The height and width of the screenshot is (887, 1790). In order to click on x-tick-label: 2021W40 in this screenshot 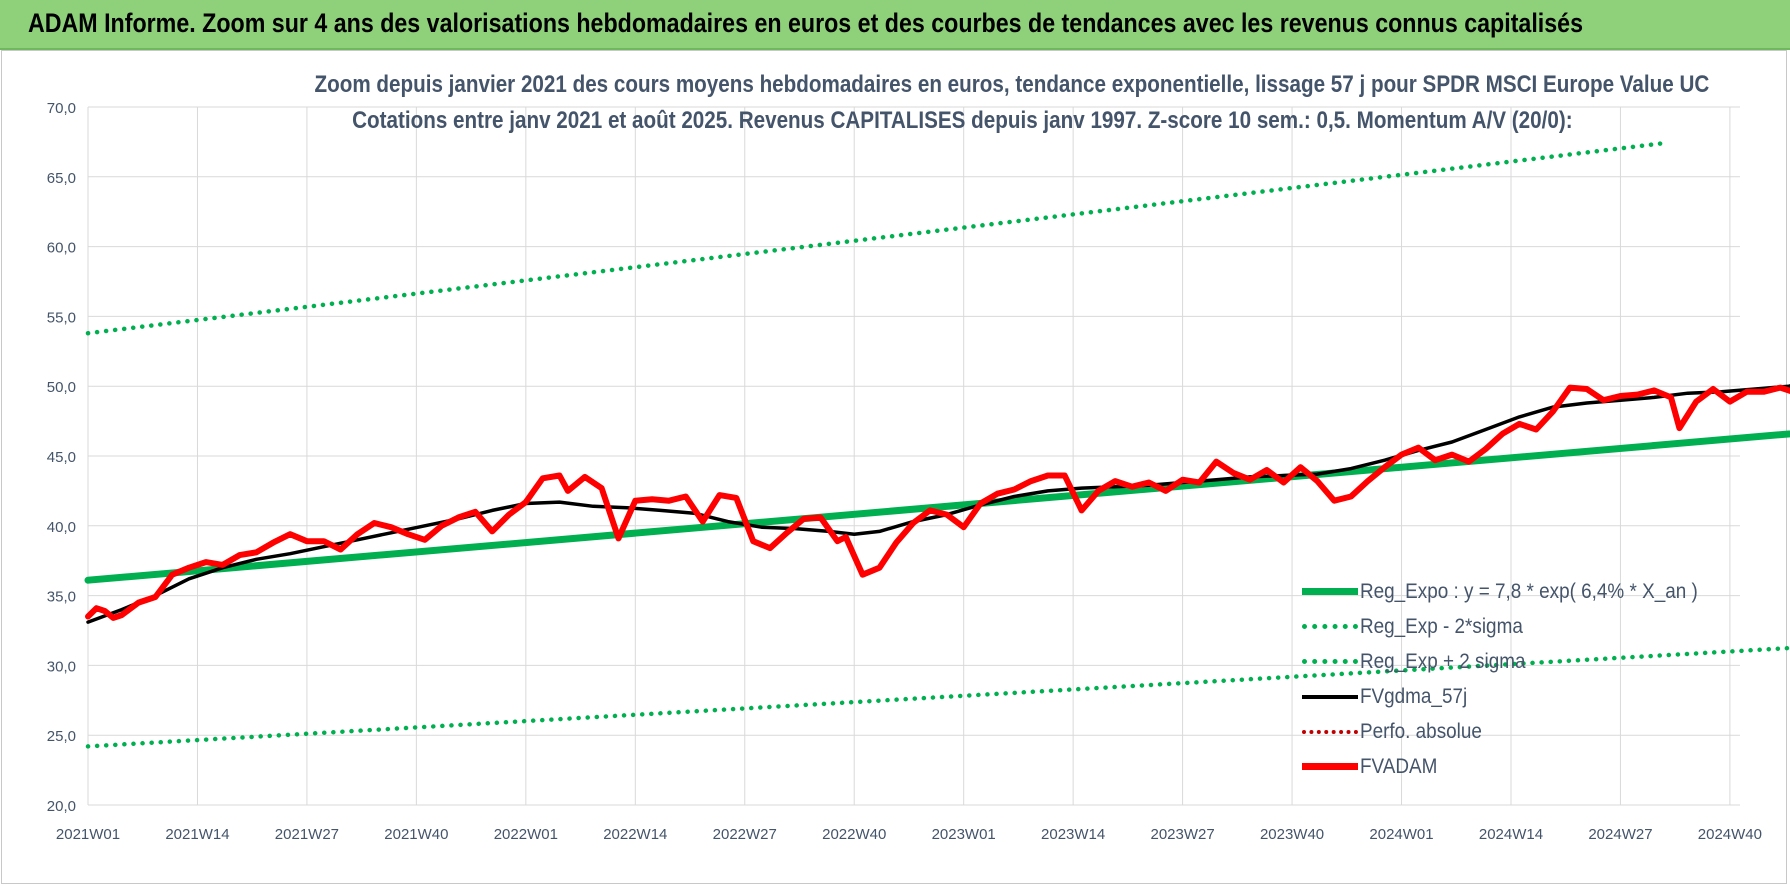, I will do `click(416, 834)`.